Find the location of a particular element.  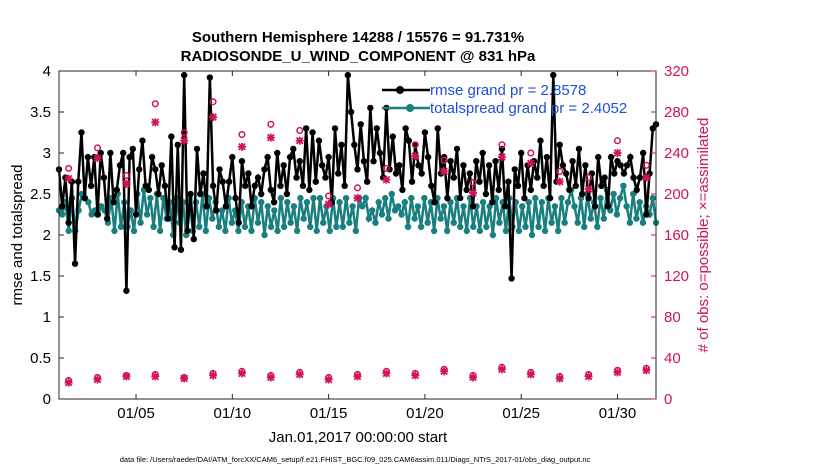

y-tick-label-right: 0 is located at coordinates (668, 399).